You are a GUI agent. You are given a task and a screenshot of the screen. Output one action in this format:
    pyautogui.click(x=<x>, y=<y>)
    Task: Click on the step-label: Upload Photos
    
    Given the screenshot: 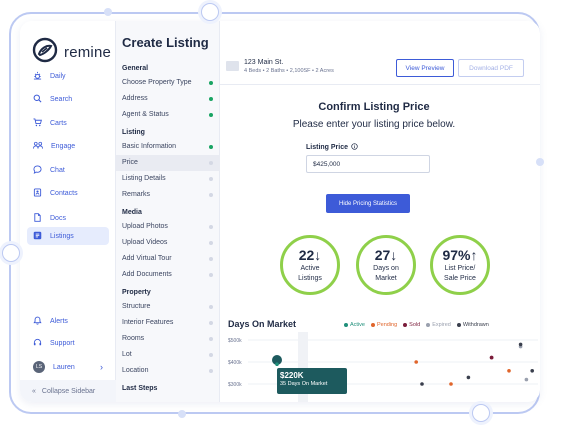 What is the action you would take?
    pyautogui.click(x=145, y=226)
    